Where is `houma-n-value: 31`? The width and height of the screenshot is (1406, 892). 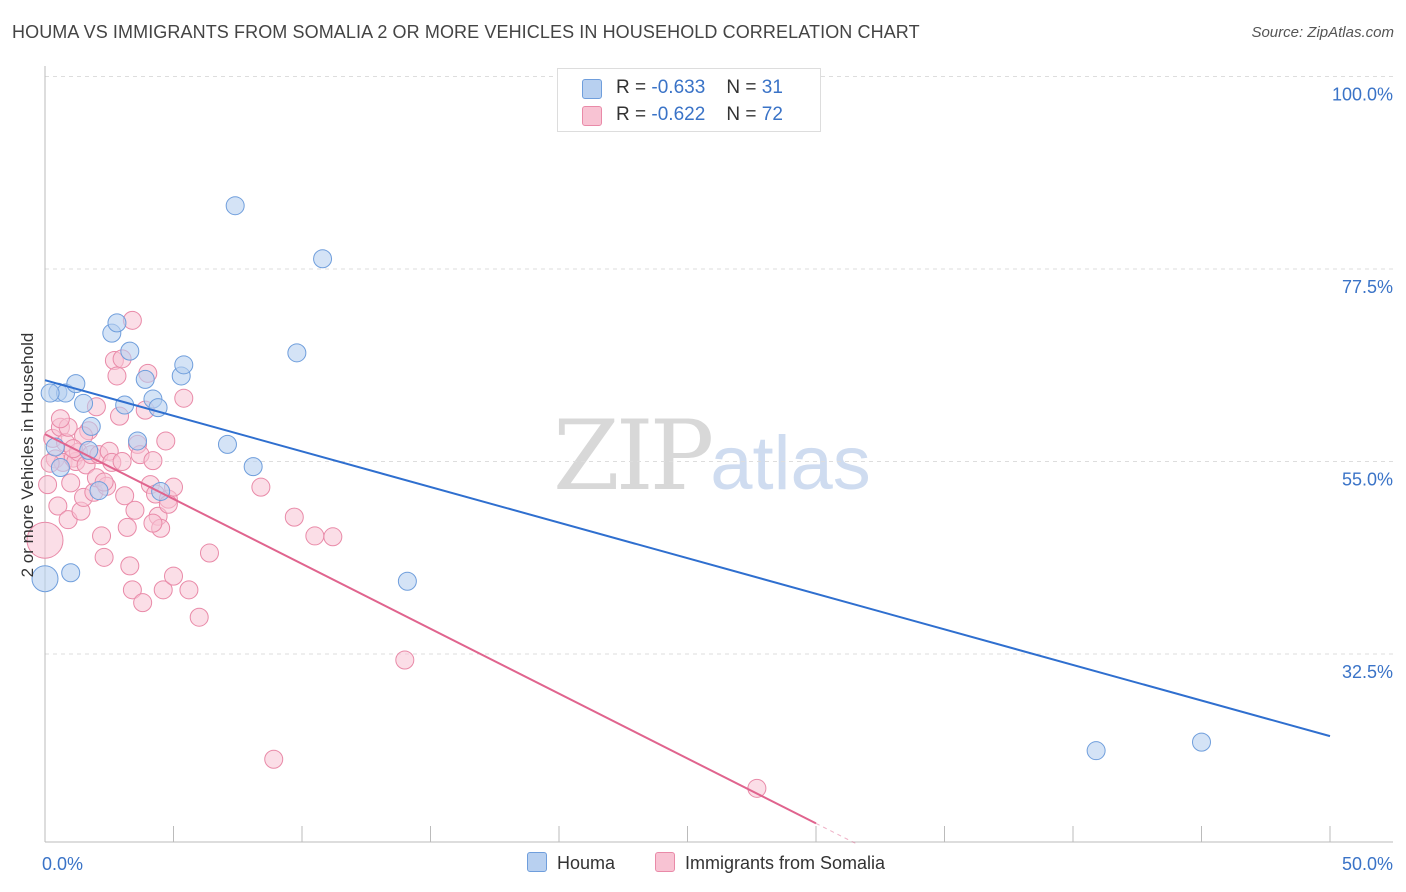
houma-n-value: 31 is located at coordinates (772, 87).